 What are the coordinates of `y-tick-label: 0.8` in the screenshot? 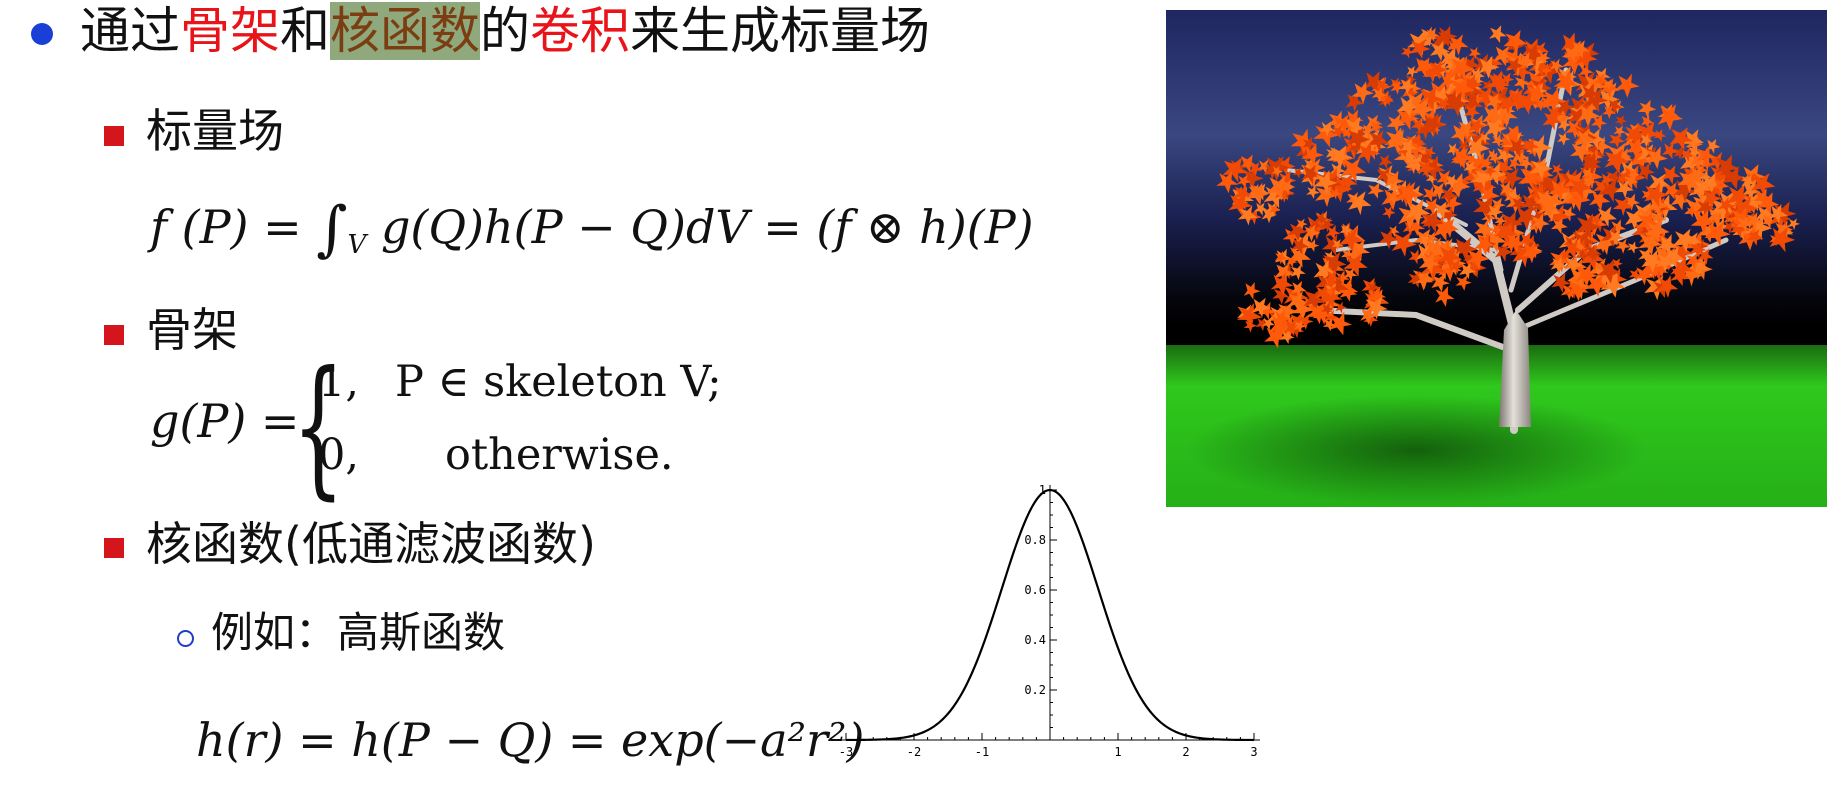 It's located at (1035, 540).